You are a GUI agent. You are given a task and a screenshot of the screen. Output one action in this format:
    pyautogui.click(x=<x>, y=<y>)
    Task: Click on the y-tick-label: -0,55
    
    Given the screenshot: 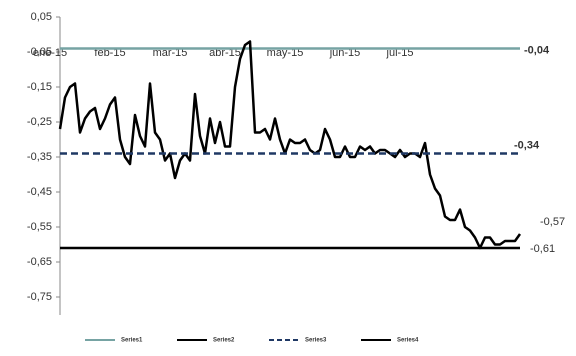 What is the action you would take?
    pyautogui.click(x=39, y=227)
    